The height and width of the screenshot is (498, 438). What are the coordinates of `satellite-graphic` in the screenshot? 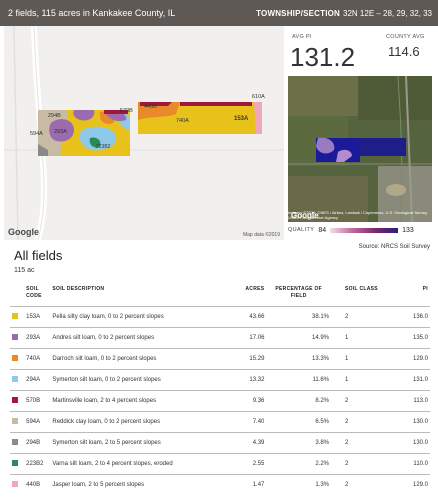 It's located at (360, 149).